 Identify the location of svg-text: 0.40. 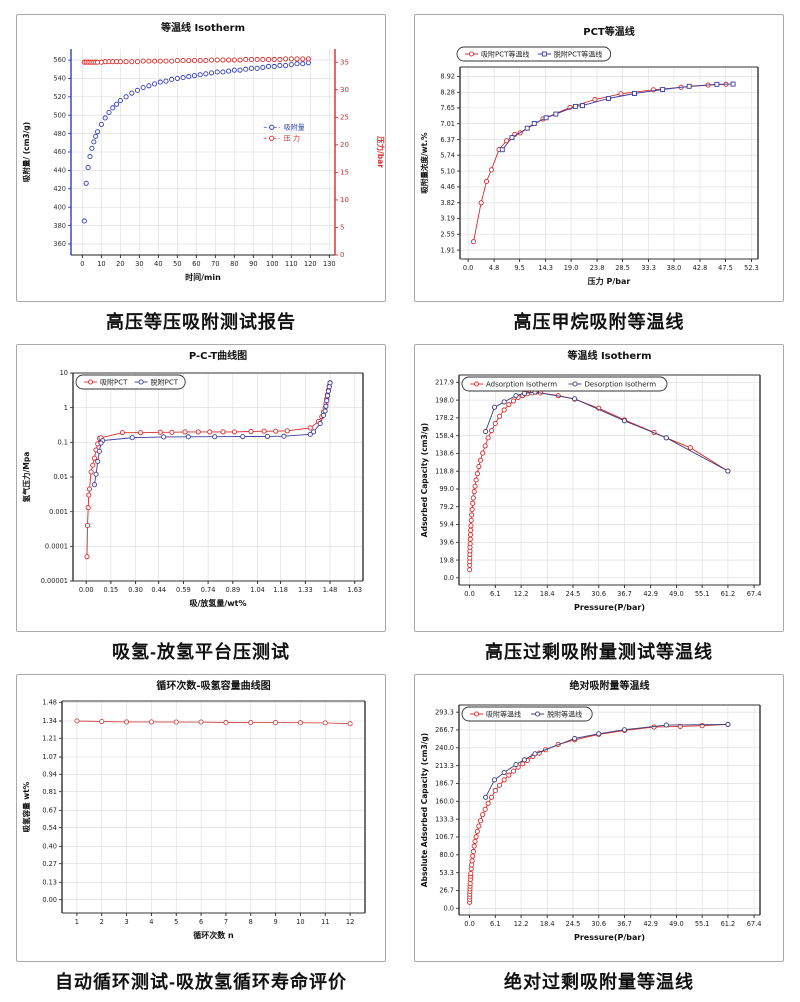
(49, 847).